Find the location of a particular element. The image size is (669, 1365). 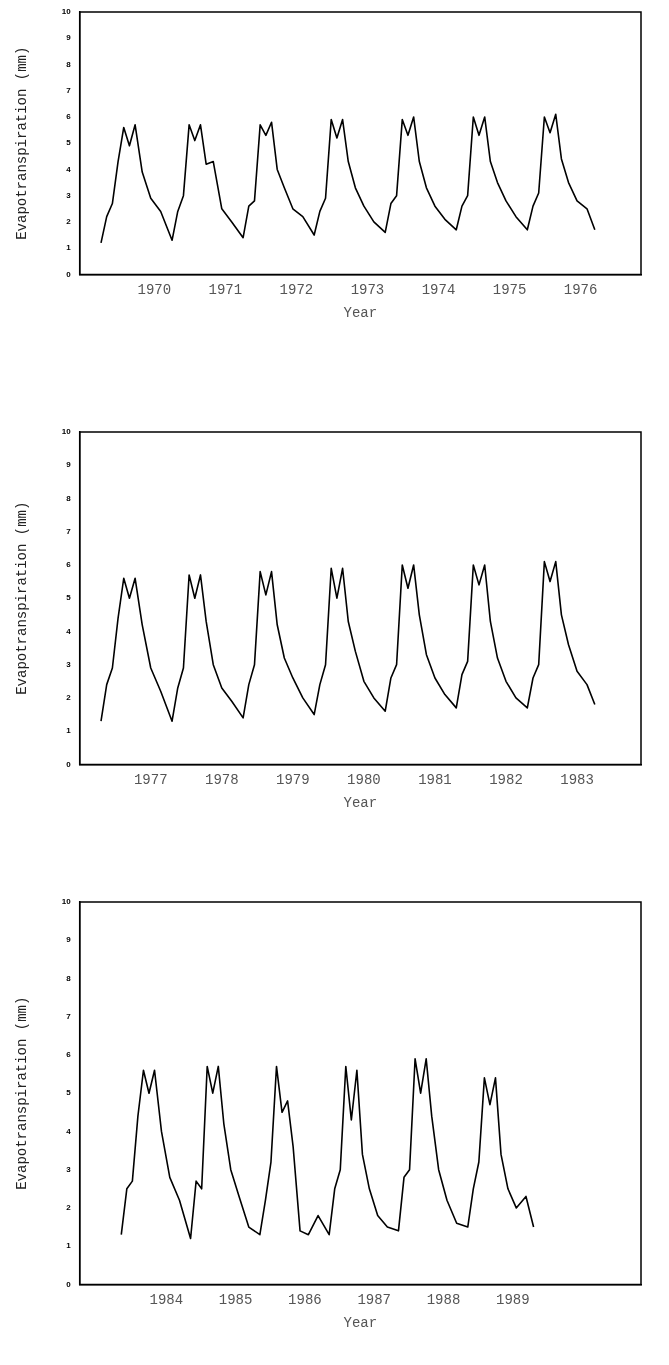

x-tick-label: 1989 is located at coordinates (513, 1299).